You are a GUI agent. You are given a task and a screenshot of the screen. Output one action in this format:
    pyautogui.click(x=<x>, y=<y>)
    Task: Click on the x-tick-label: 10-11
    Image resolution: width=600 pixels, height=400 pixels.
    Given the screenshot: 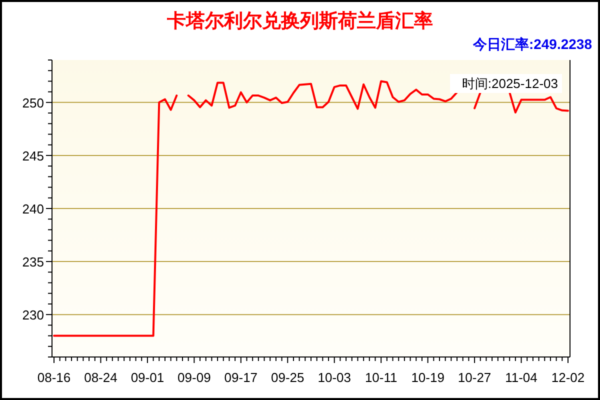 What is the action you would take?
    pyautogui.click(x=381, y=377)
    